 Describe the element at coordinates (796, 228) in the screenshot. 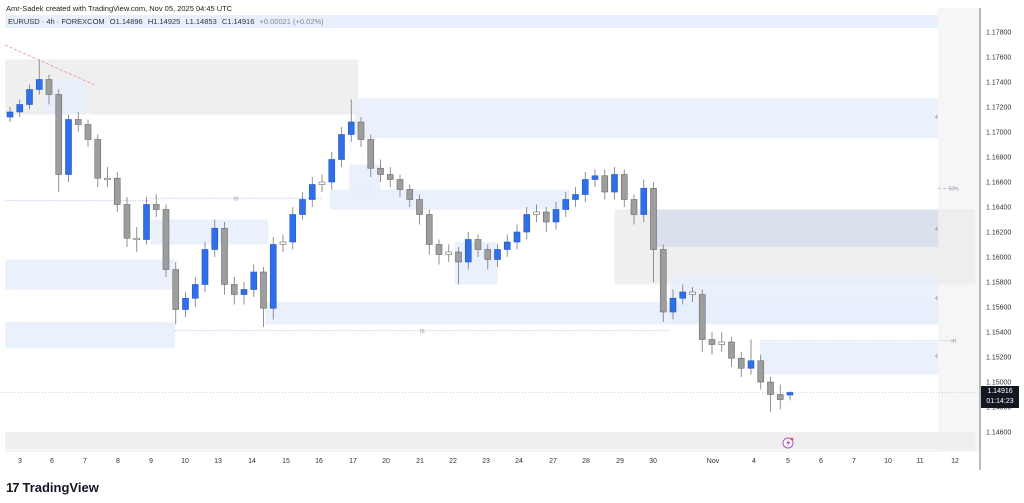

I see `zone-blue-dark` at that location.